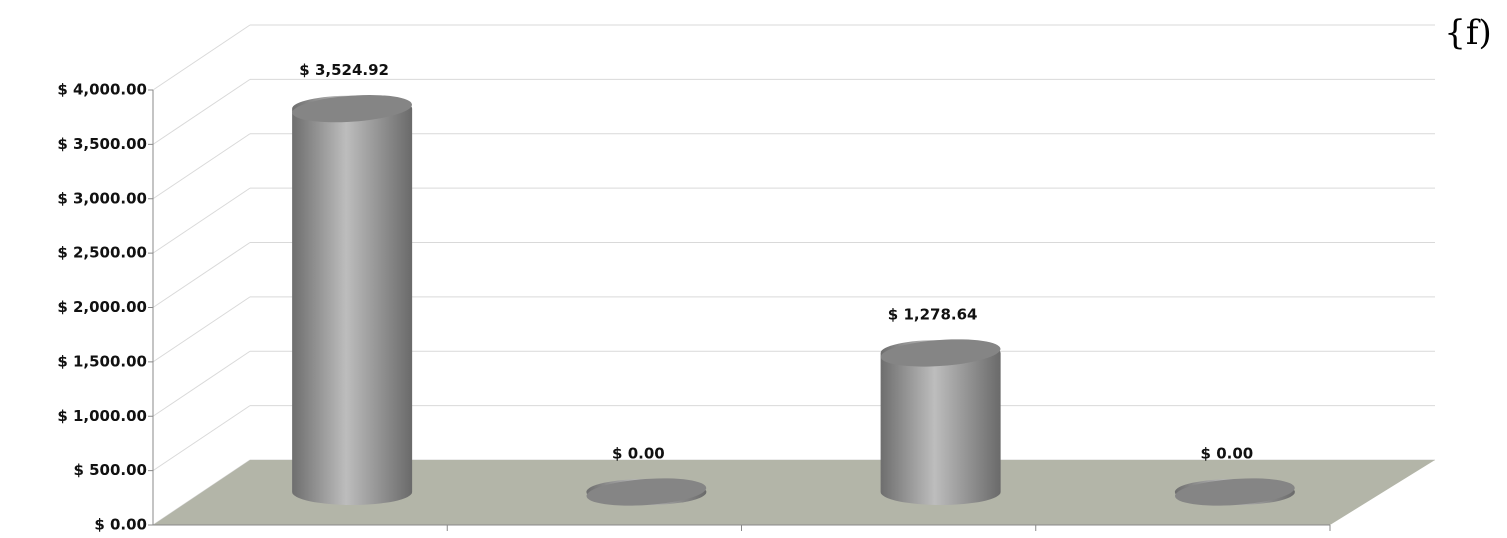 The image size is (1507, 538). What do you see at coordinates (1467, 33) in the screenshot?
I see `annotation: {f)` at bounding box center [1467, 33].